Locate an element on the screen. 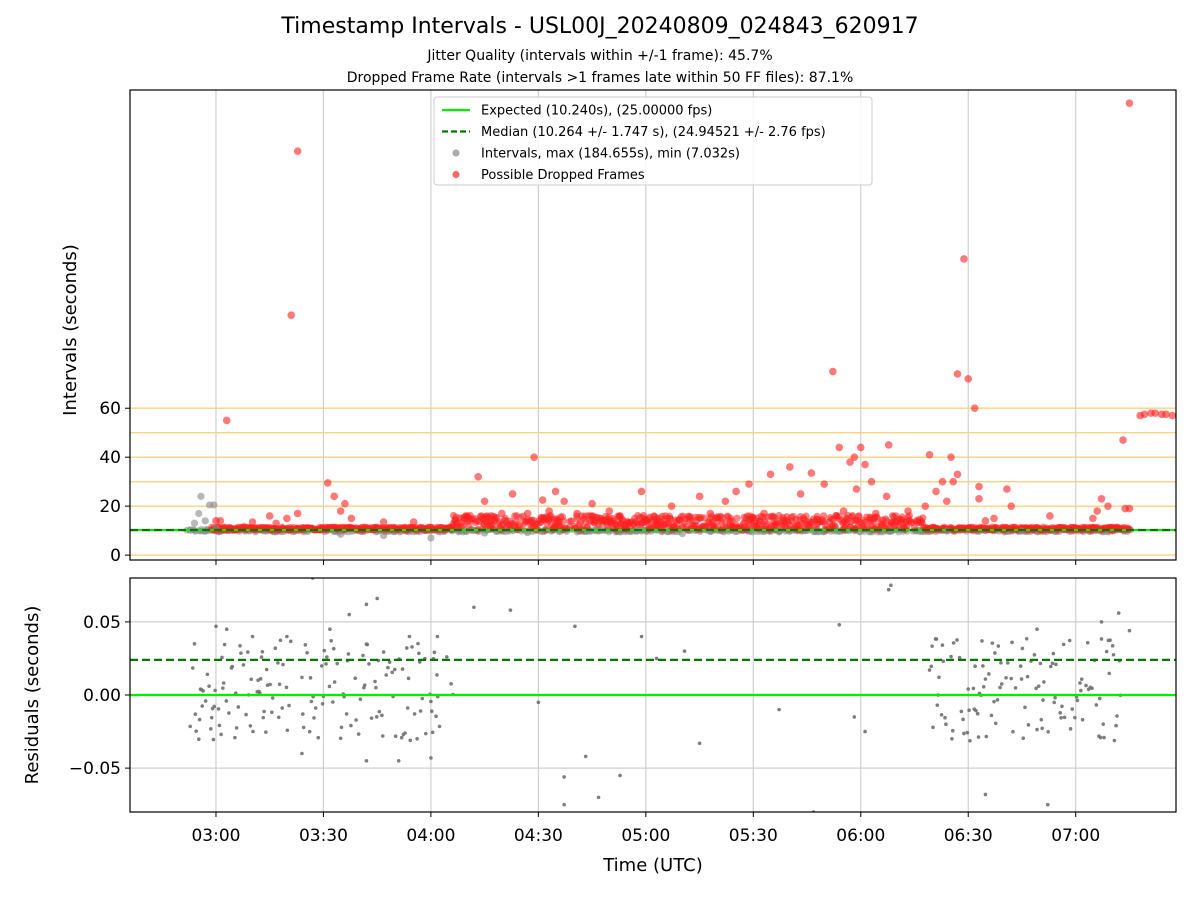  y-tick-label: 20 is located at coordinates (110, 507).